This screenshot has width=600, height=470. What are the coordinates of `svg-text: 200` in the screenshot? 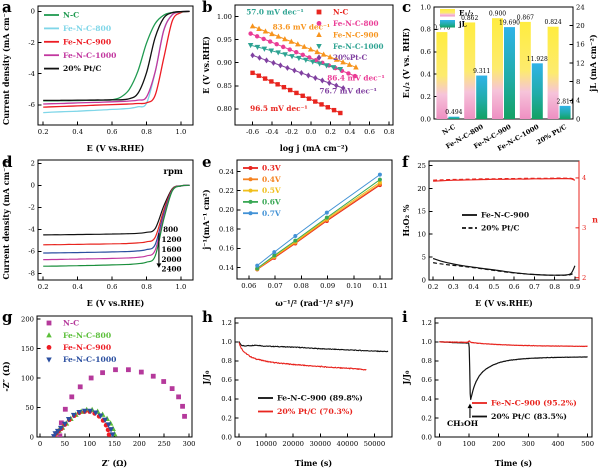 It's located at (139, 444).